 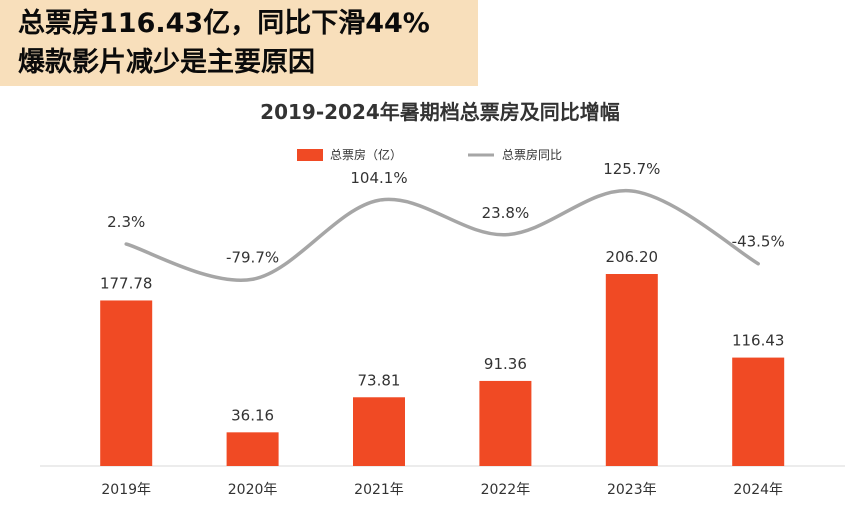 What do you see at coordinates (378, 178) in the screenshot?
I see `yoy-value-label: 104.1%` at bounding box center [378, 178].